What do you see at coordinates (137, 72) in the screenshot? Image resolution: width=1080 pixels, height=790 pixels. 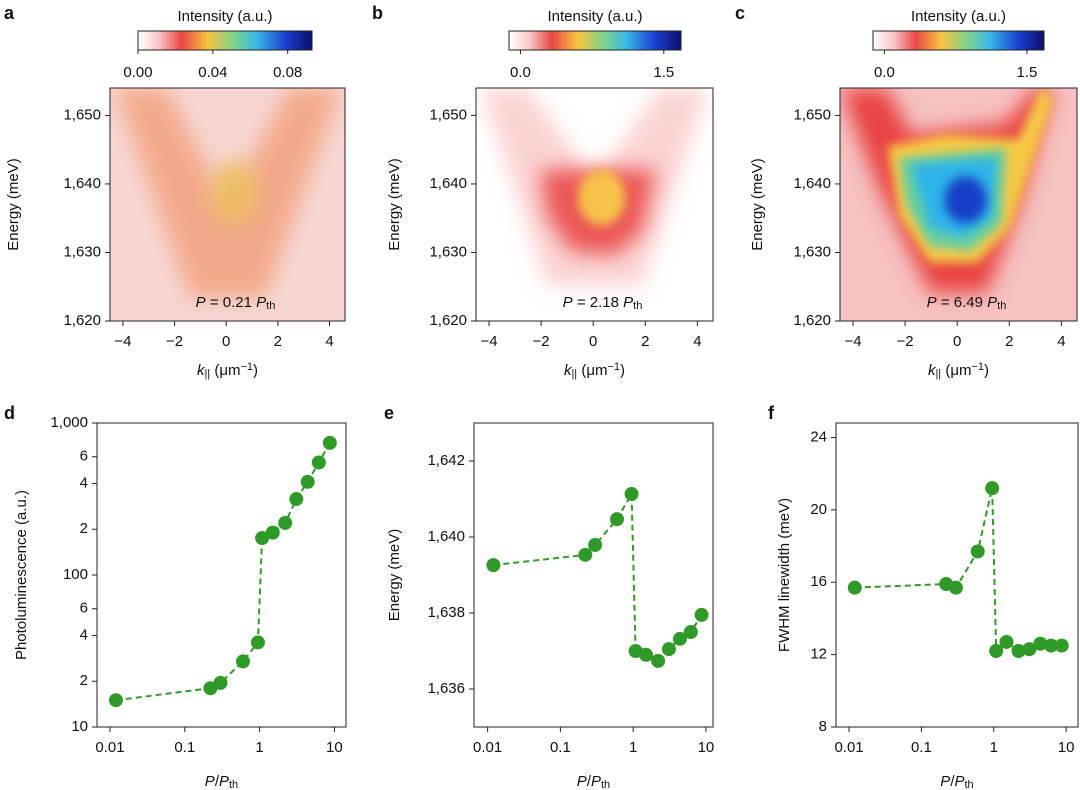 I see `colorbar-tick-label: 0.00` at bounding box center [137, 72].